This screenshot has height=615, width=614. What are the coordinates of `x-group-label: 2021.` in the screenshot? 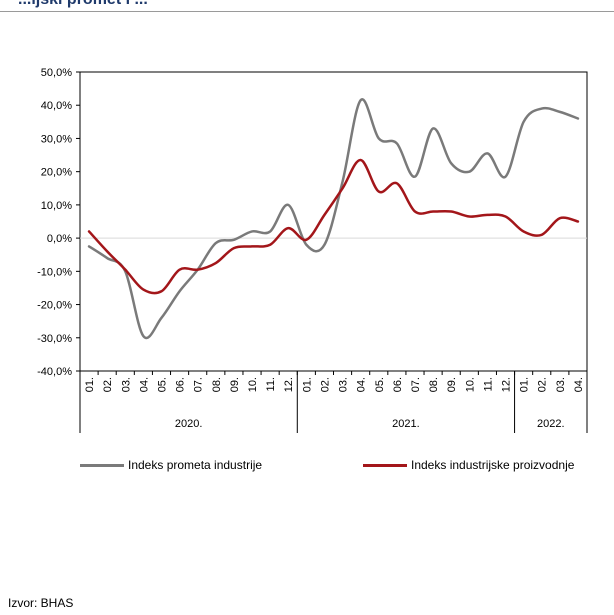 It's located at (406, 424).